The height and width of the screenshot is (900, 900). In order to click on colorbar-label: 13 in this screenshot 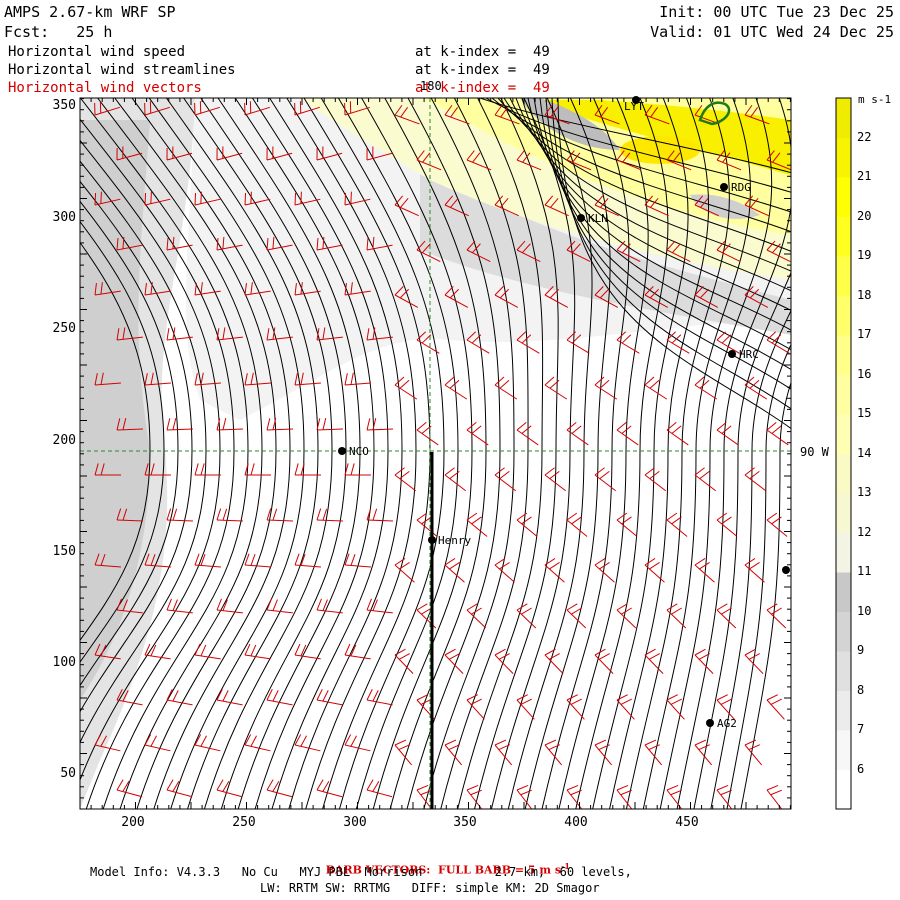, I will do `click(864, 492)`.